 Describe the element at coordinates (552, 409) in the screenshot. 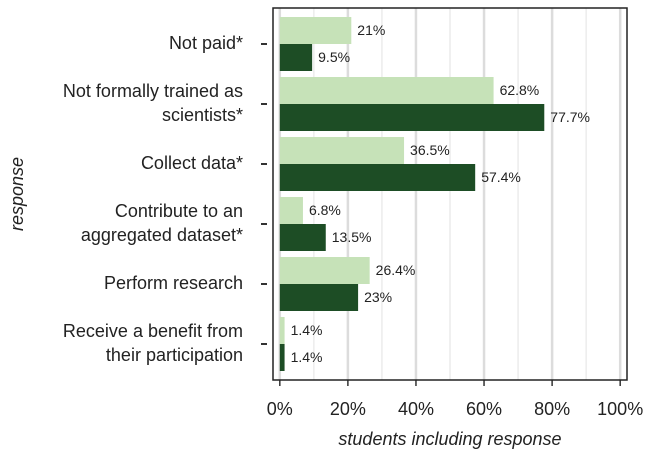

I see `x-tick-label: 80%` at that location.